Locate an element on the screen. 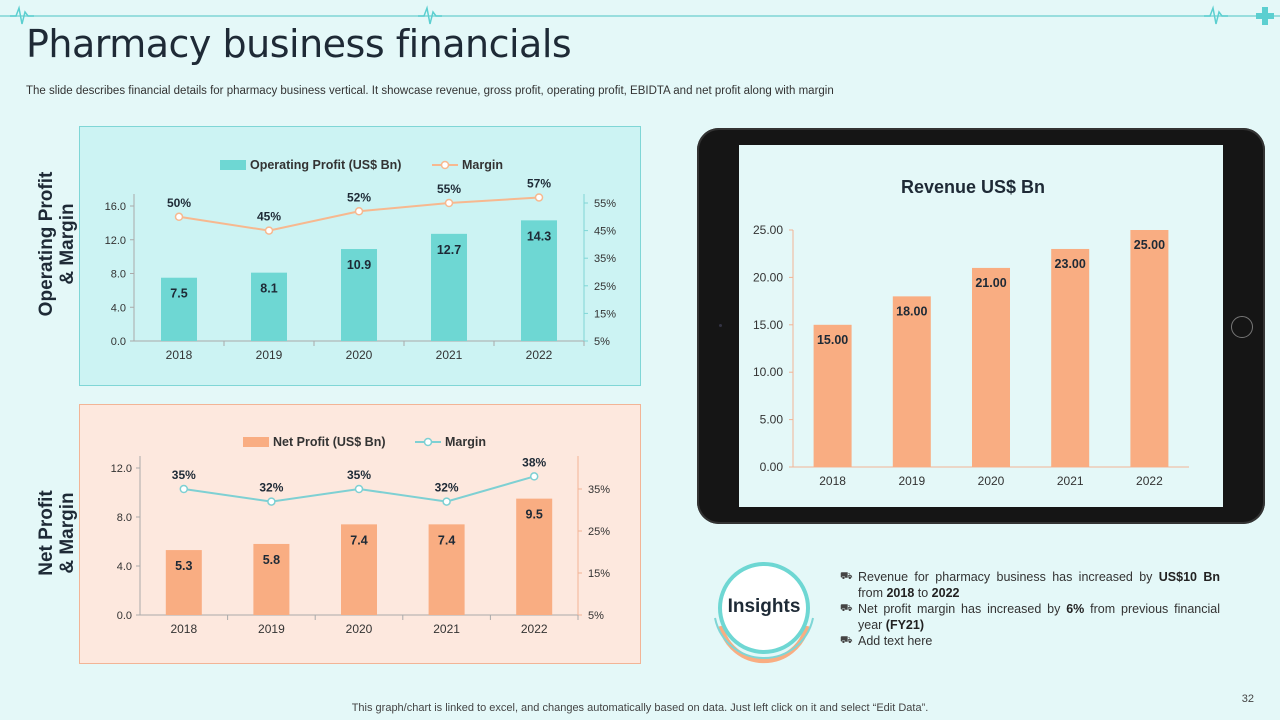 This screenshot has width=1280, height=720. y2-tick-label: 15% is located at coordinates (605, 314).